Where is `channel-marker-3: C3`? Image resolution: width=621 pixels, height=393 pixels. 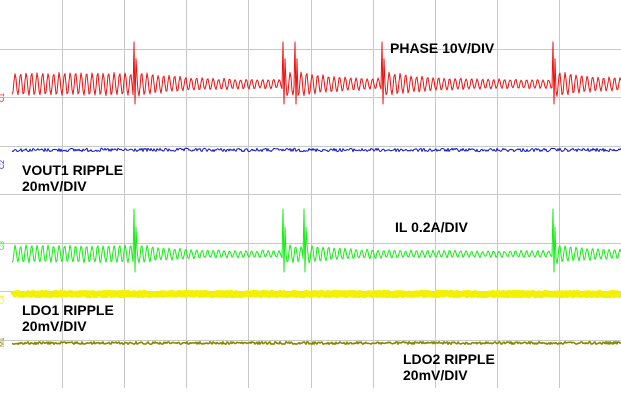
channel-marker-3: C3 is located at coordinates (3, 245).